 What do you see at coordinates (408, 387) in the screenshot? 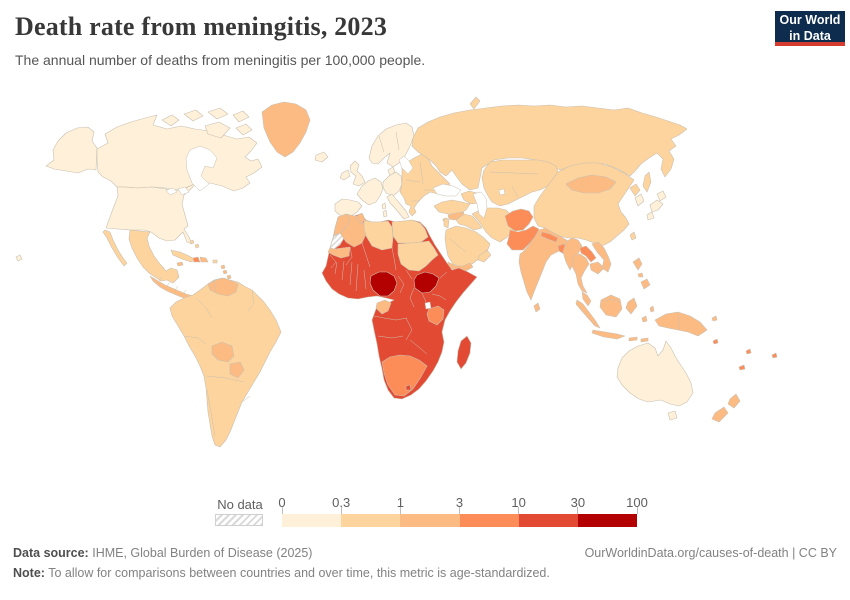
I see `map-region-lesotho` at bounding box center [408, 387].